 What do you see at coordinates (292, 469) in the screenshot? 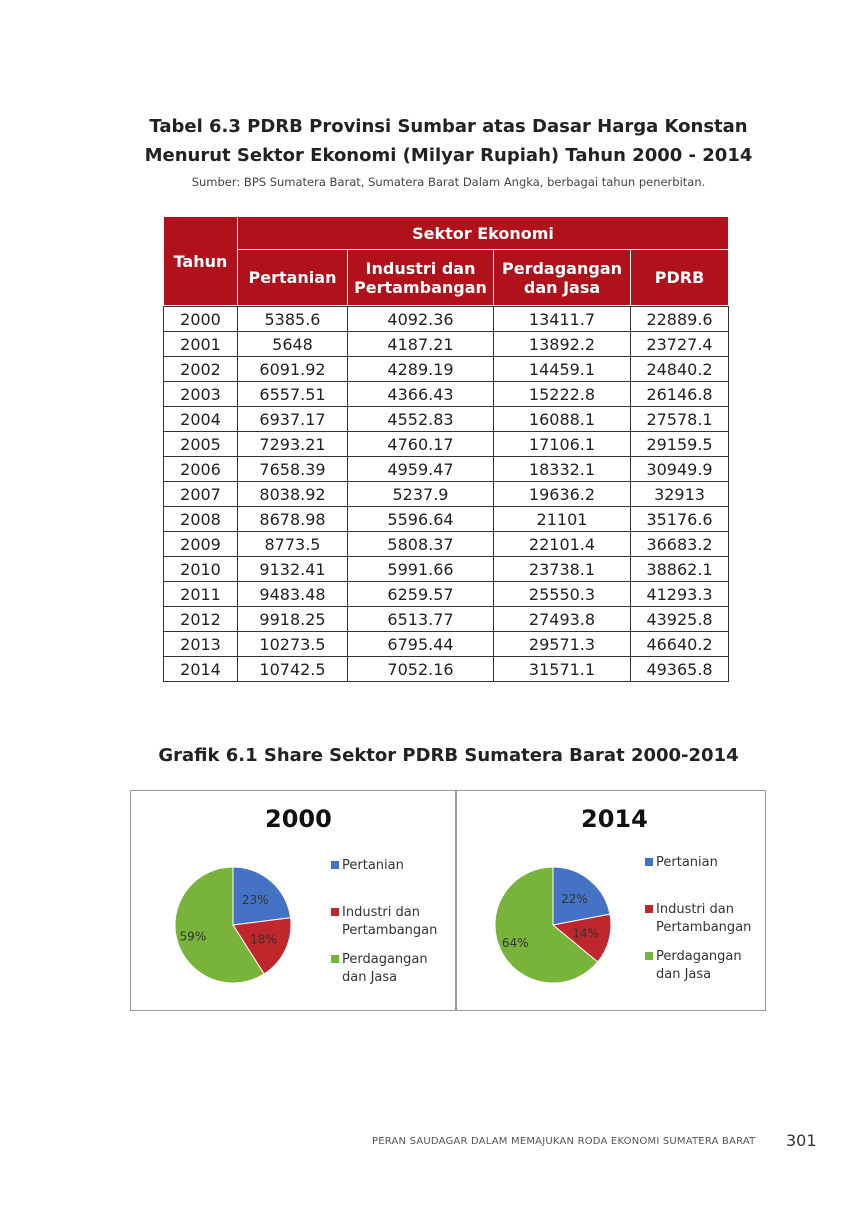
I see `cell-pertanian: 7658.39` at bounding box center [292, 469].